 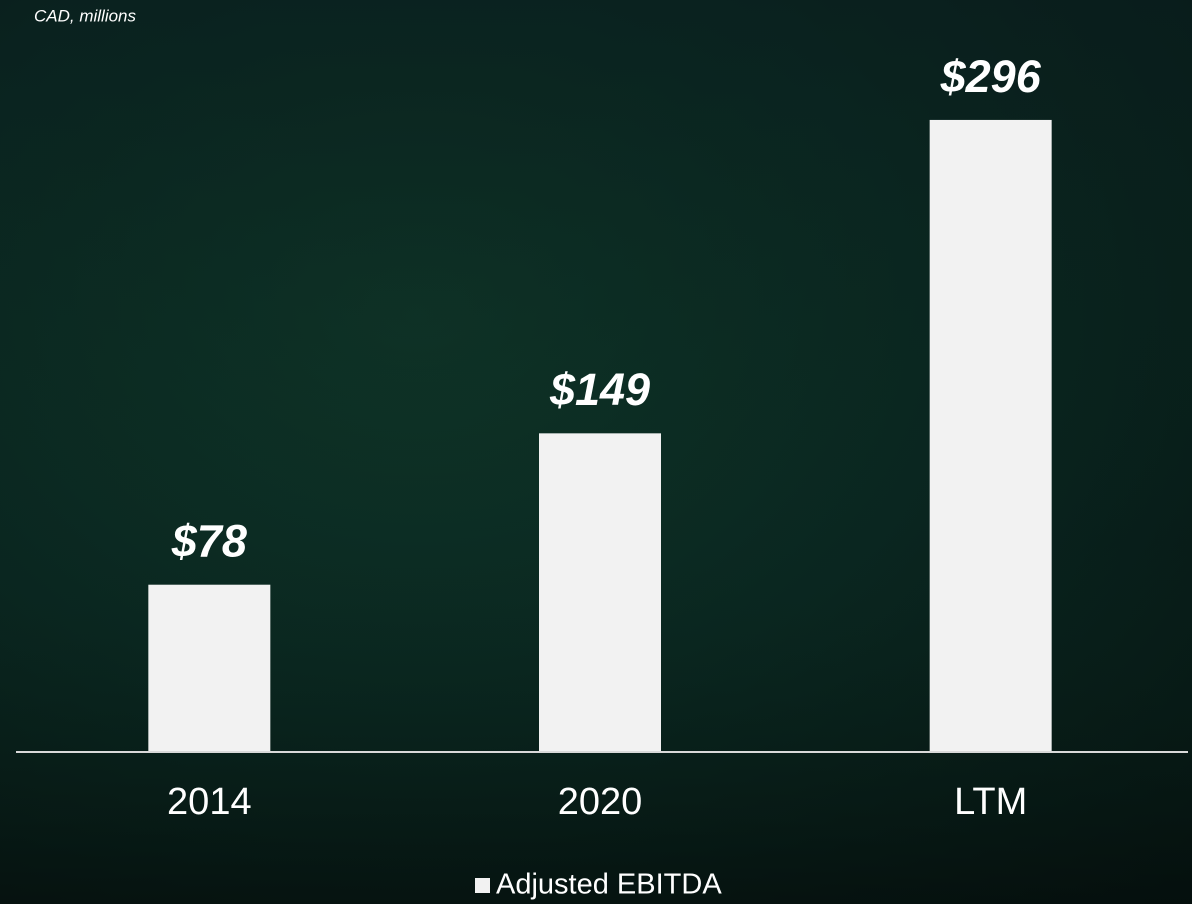 What do you see at coordinates (209, 802) in the screenshot?
I see `x-tick-label: 2014` at bounding box center [209, 802].